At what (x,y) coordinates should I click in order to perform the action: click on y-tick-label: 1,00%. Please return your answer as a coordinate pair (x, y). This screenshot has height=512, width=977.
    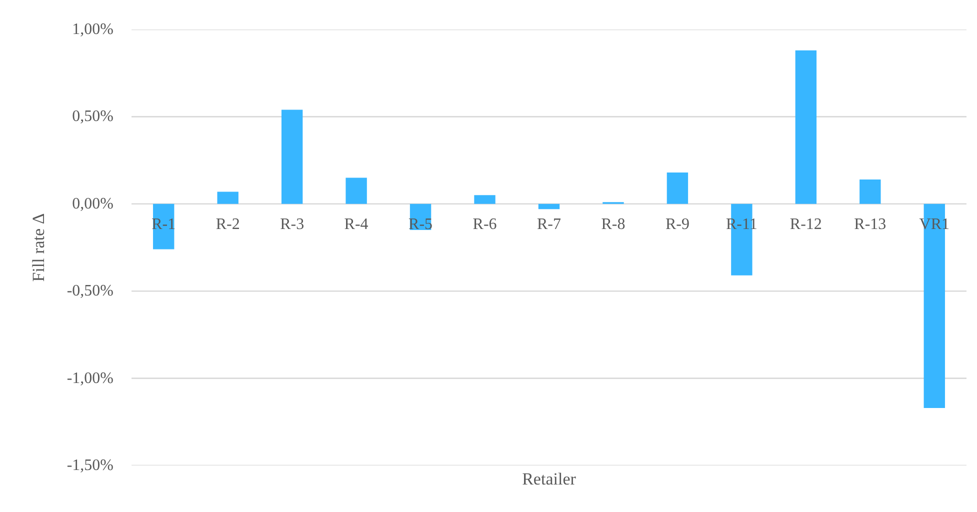
    Looking at the image, I should click on (93, 29).